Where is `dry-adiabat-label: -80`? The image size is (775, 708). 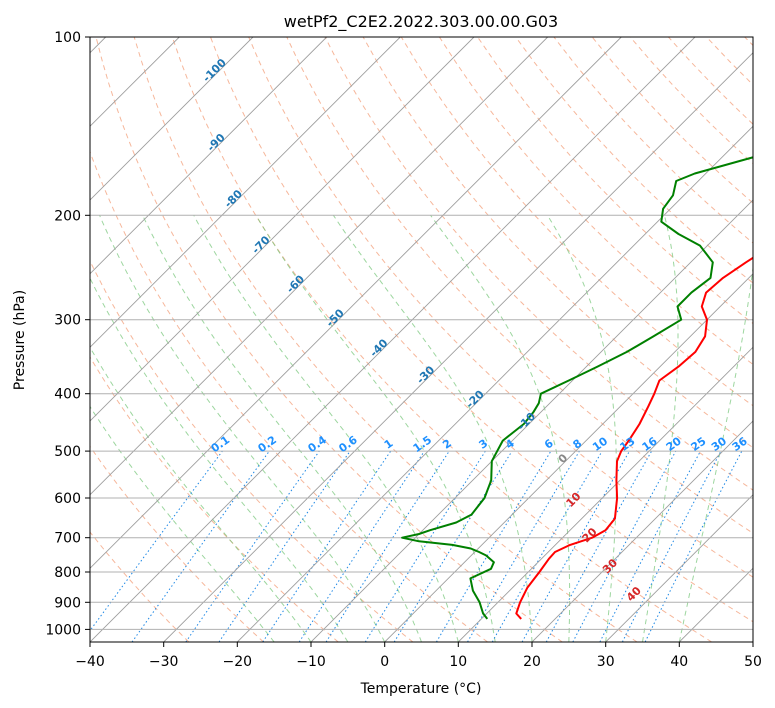
dry-adiabat-label: -80 is located at coordinates (233, 198).